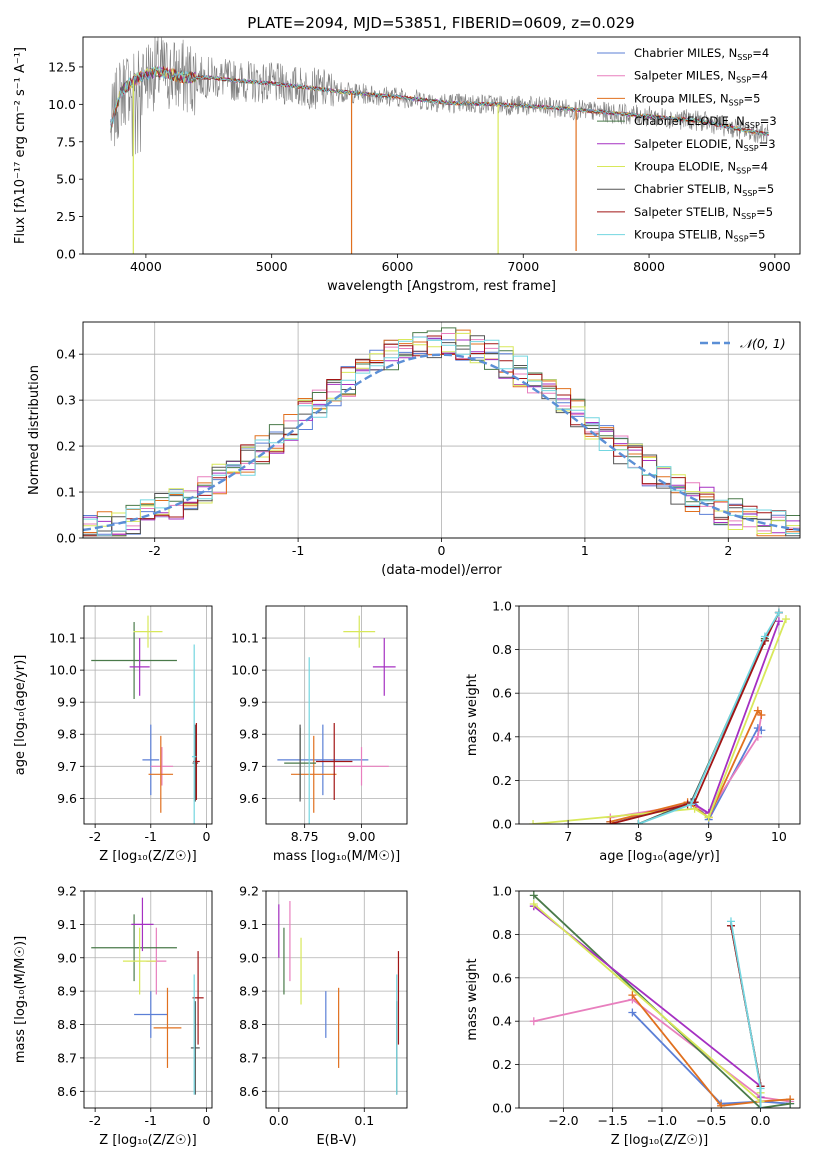  What do you see at coordinates (563, 1120) in the screenshot?
I see `x-tick-label: −2.0` at bounding box center [563, 1120].